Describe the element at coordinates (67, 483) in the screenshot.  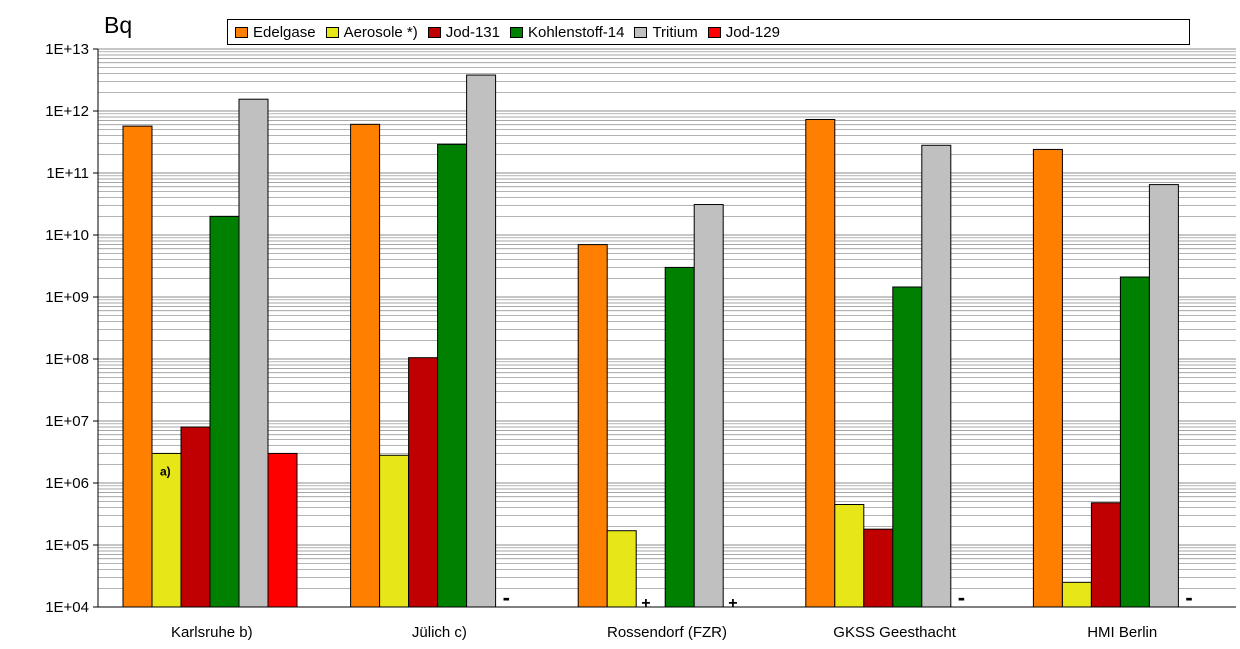
I see `y-tick-label: 1E+06` at that location.